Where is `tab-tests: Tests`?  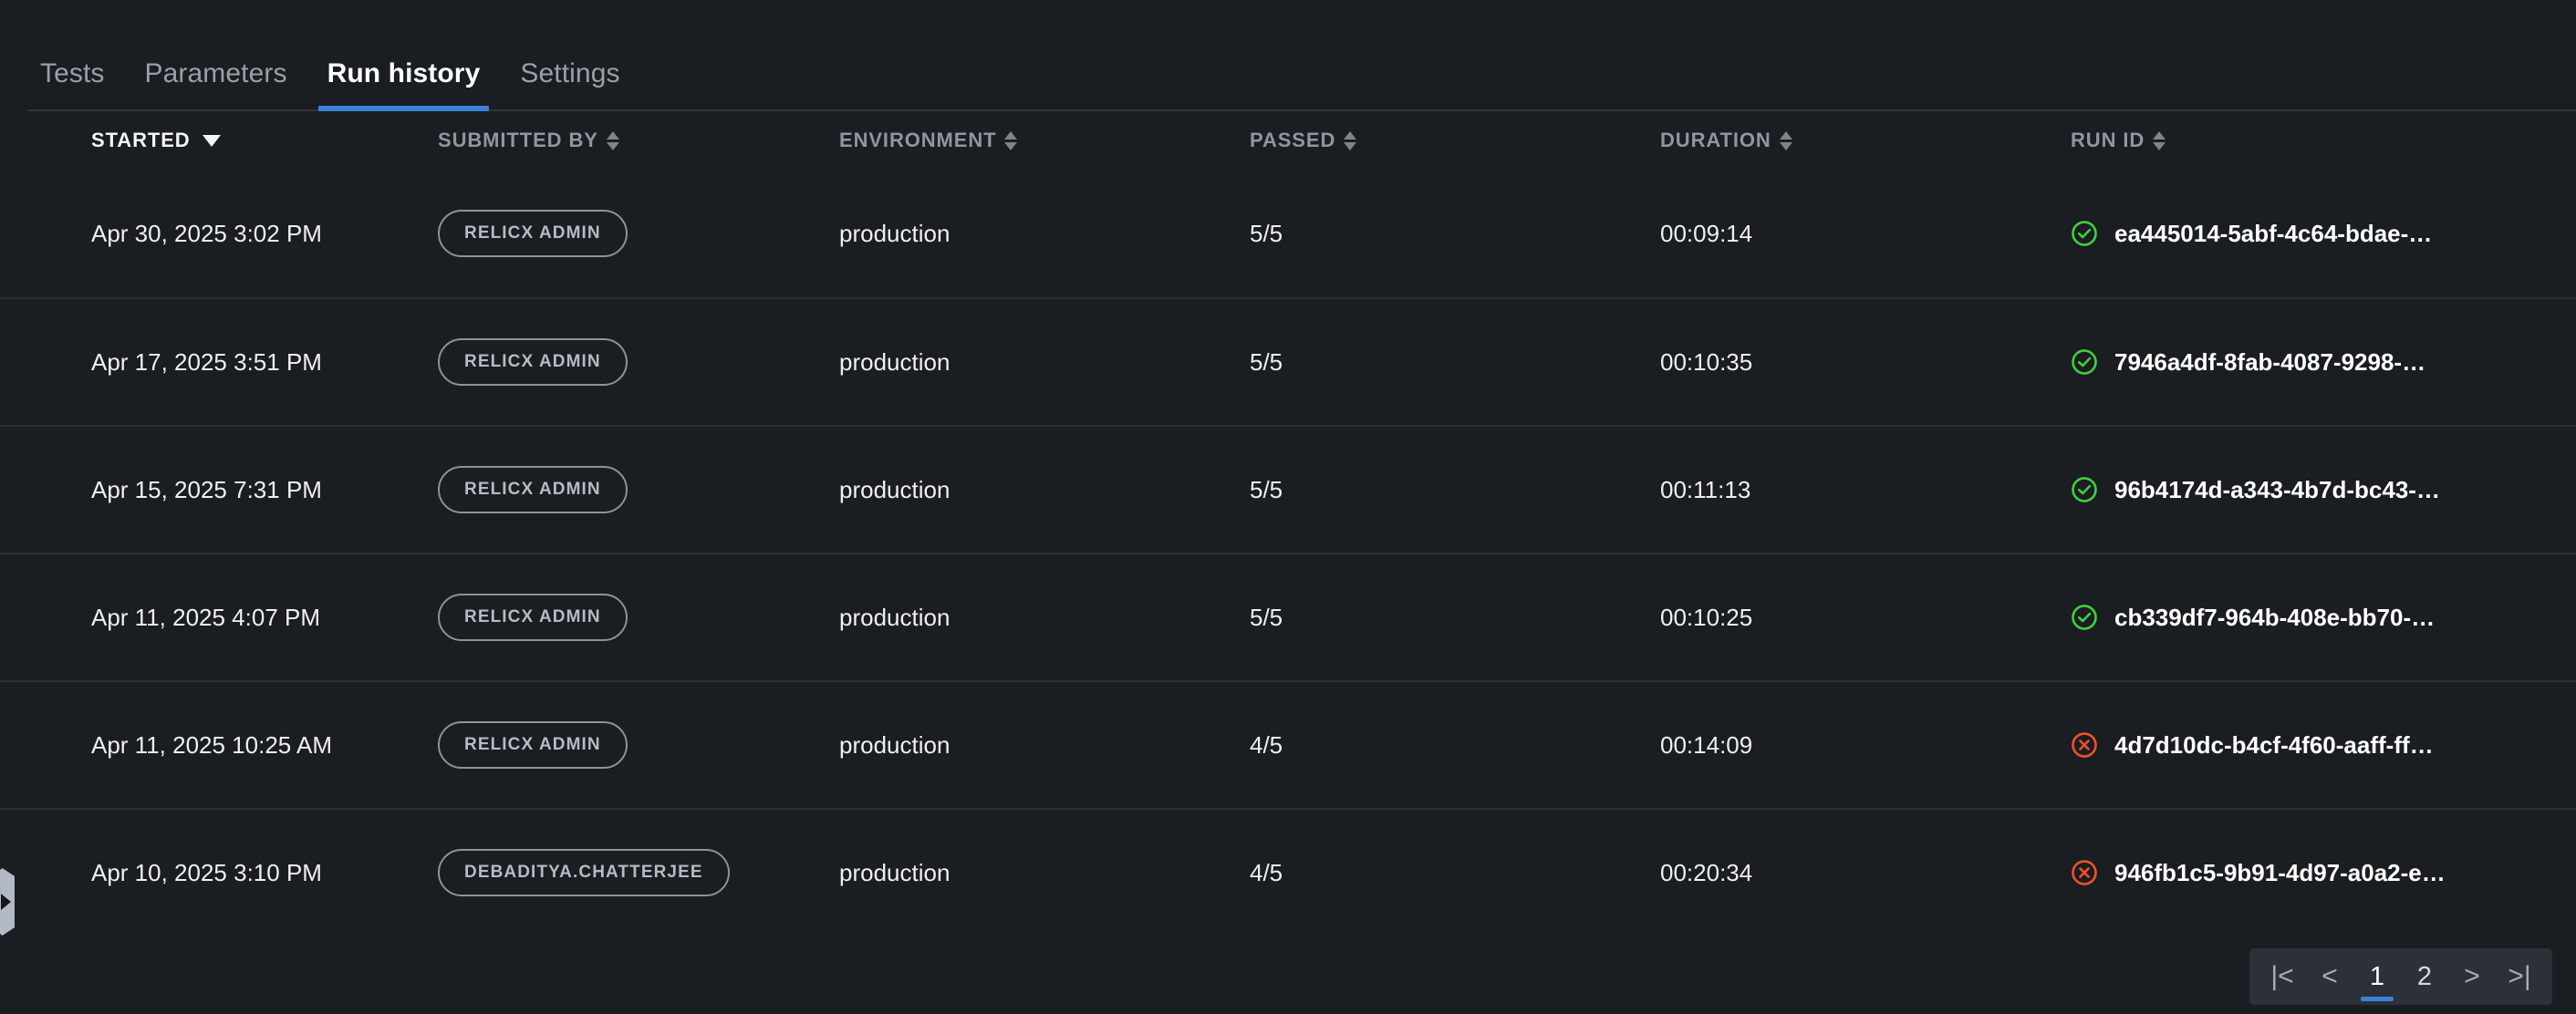
tab-tests: Tests is located at coordinates (72, 73).